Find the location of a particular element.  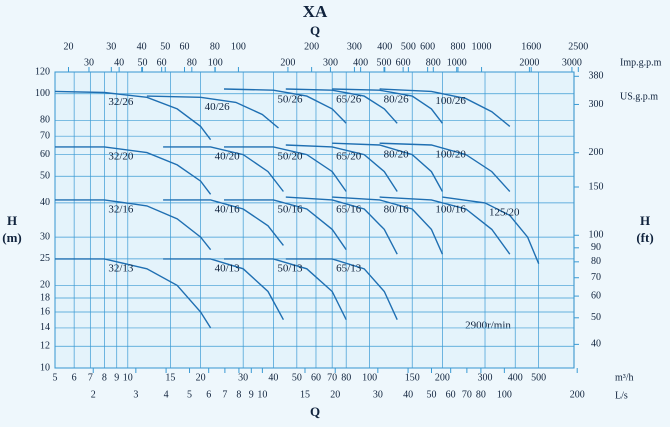

y2-tick-label: 200 is located at coordinates (596, 152).